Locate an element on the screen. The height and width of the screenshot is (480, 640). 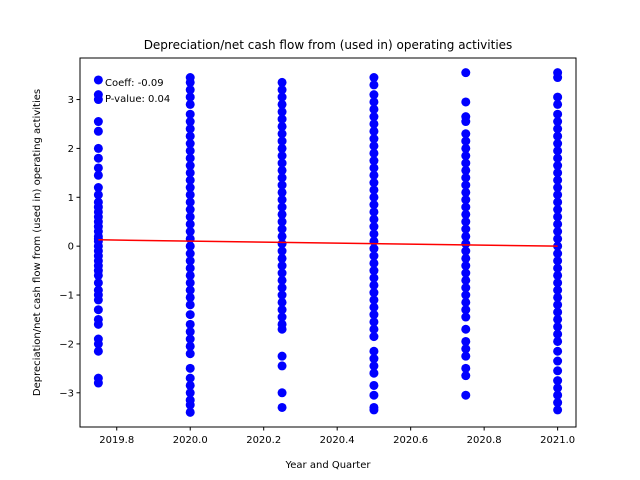
annotation-pvalue: P-value: 0.04 is located at coordinates (137, 99).